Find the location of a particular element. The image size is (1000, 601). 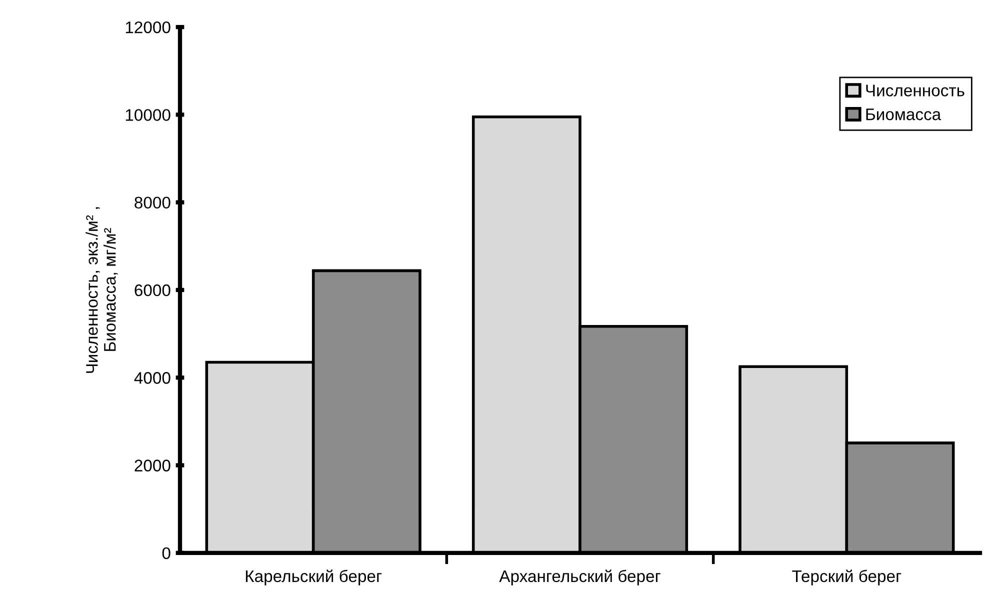

y-tick-label: 8000 is located at coordinates (152, 202).